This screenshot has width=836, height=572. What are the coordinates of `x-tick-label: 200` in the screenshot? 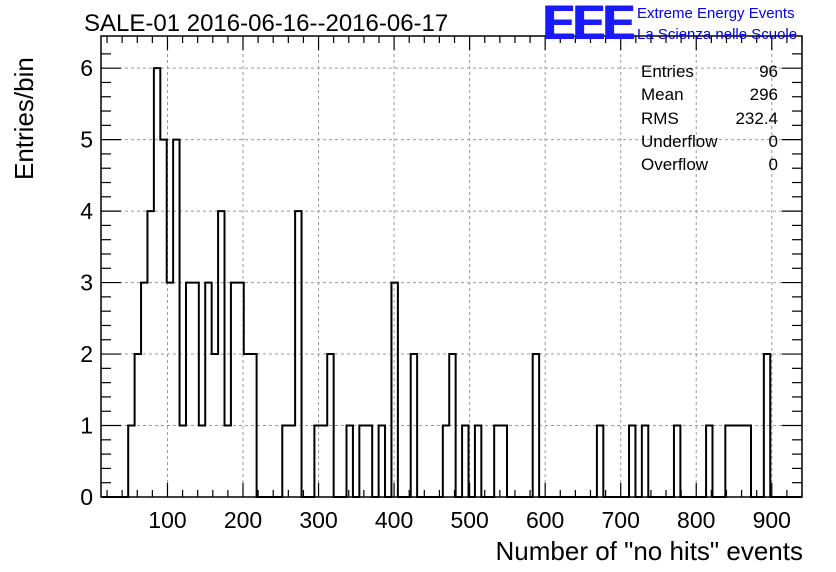 It's located at (243, 520).